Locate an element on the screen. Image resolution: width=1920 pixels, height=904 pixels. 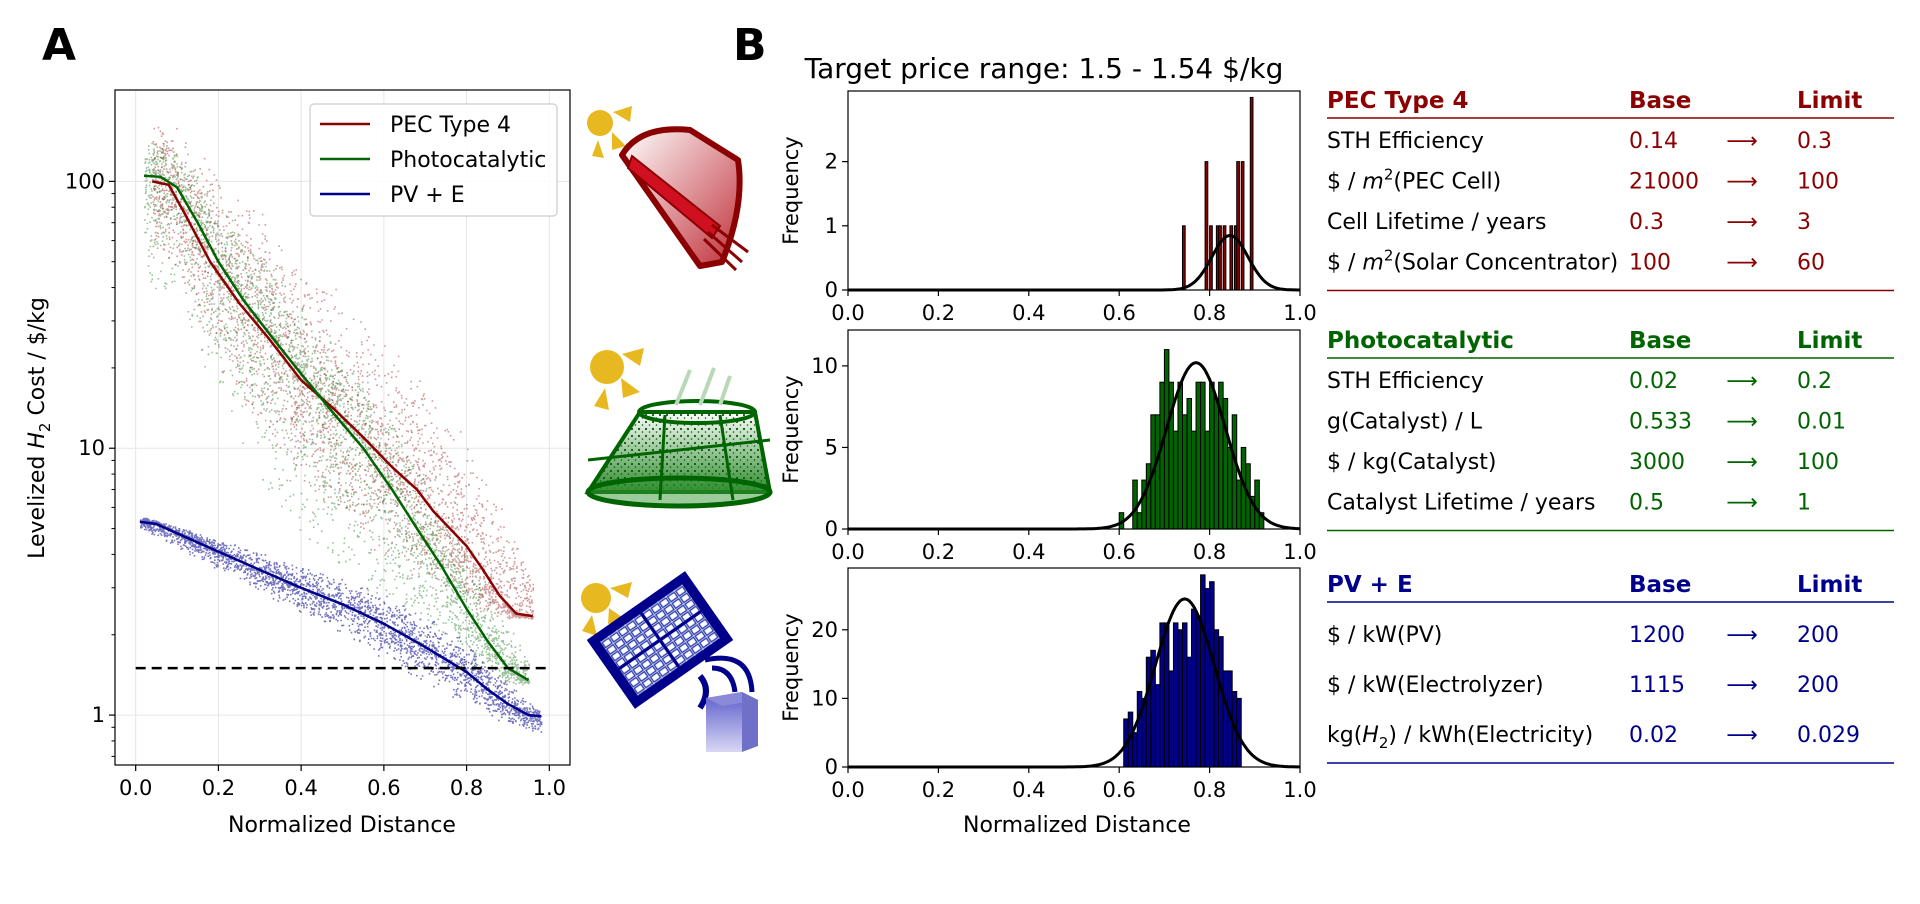
table-header-base: Base is located at coordinates (1660, 341).